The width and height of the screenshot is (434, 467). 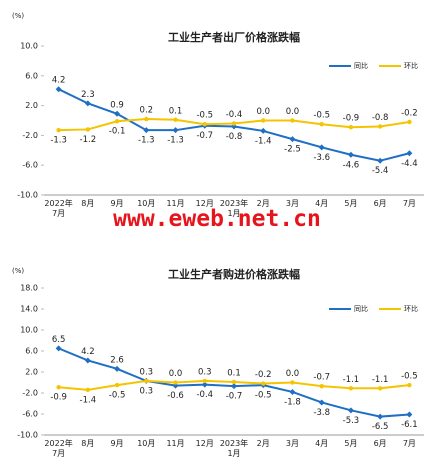 I want to click on value-label: -5.3, so click(x=351, y=421).